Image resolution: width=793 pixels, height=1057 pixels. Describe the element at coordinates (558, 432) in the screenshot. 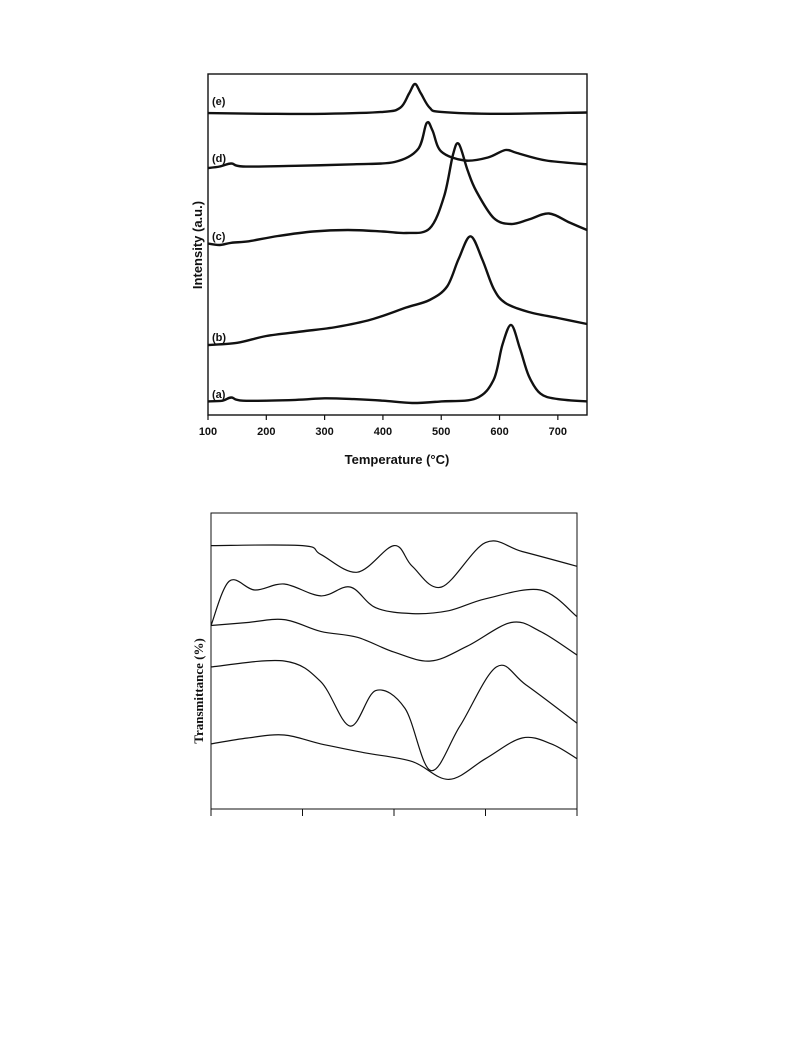

I see `tpr-x-tick-label: 700` at that location.